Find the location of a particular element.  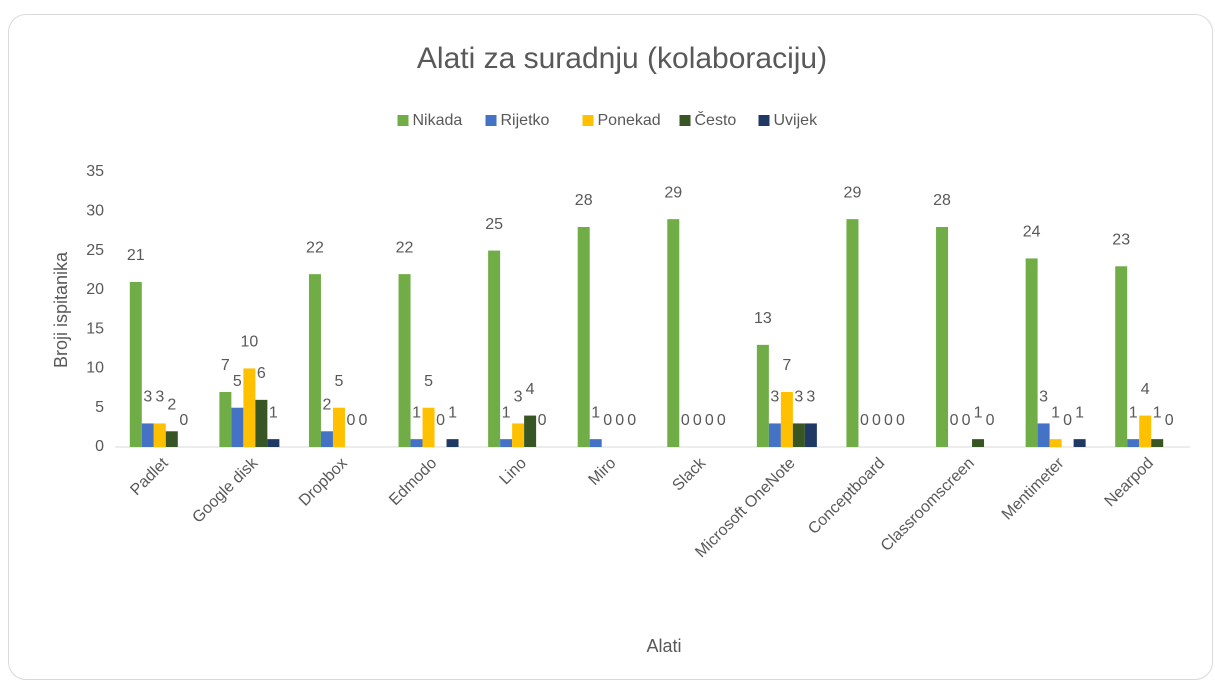

x-tick-label: Slack is located at coordinates (689, 474).